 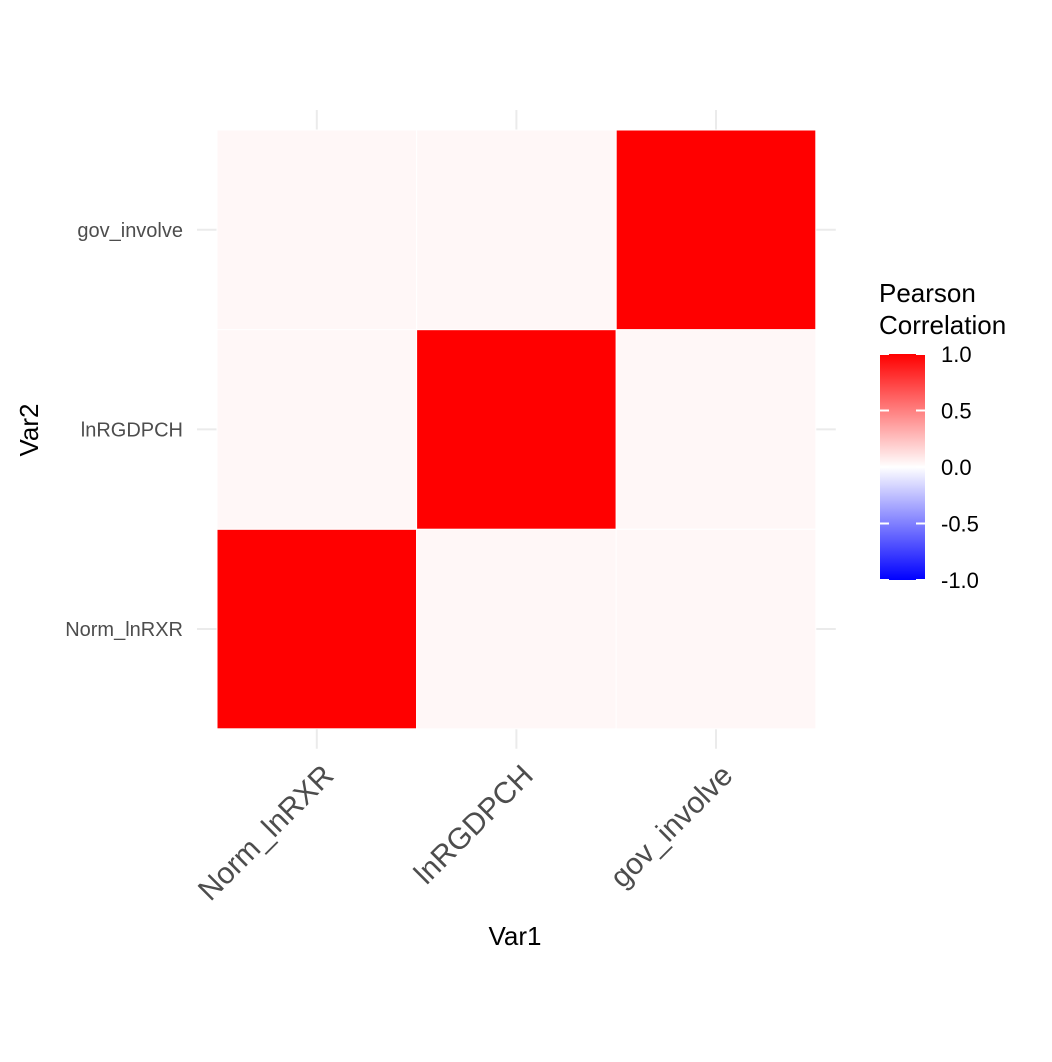 What do you see at coordinates (515, 936) in the screenshot?
I see `x-axis-title: Var1` at bounding box center [515, 936].